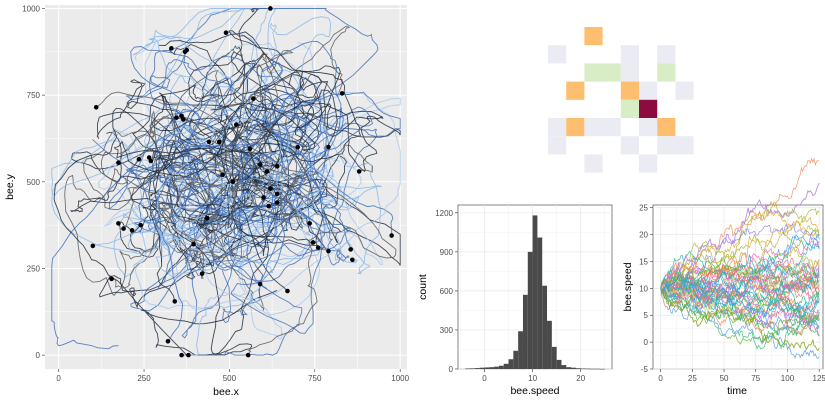  Describe the element at coordinates (788, 378) in the screenshot. I see `x-tick-label: 100` at that location.